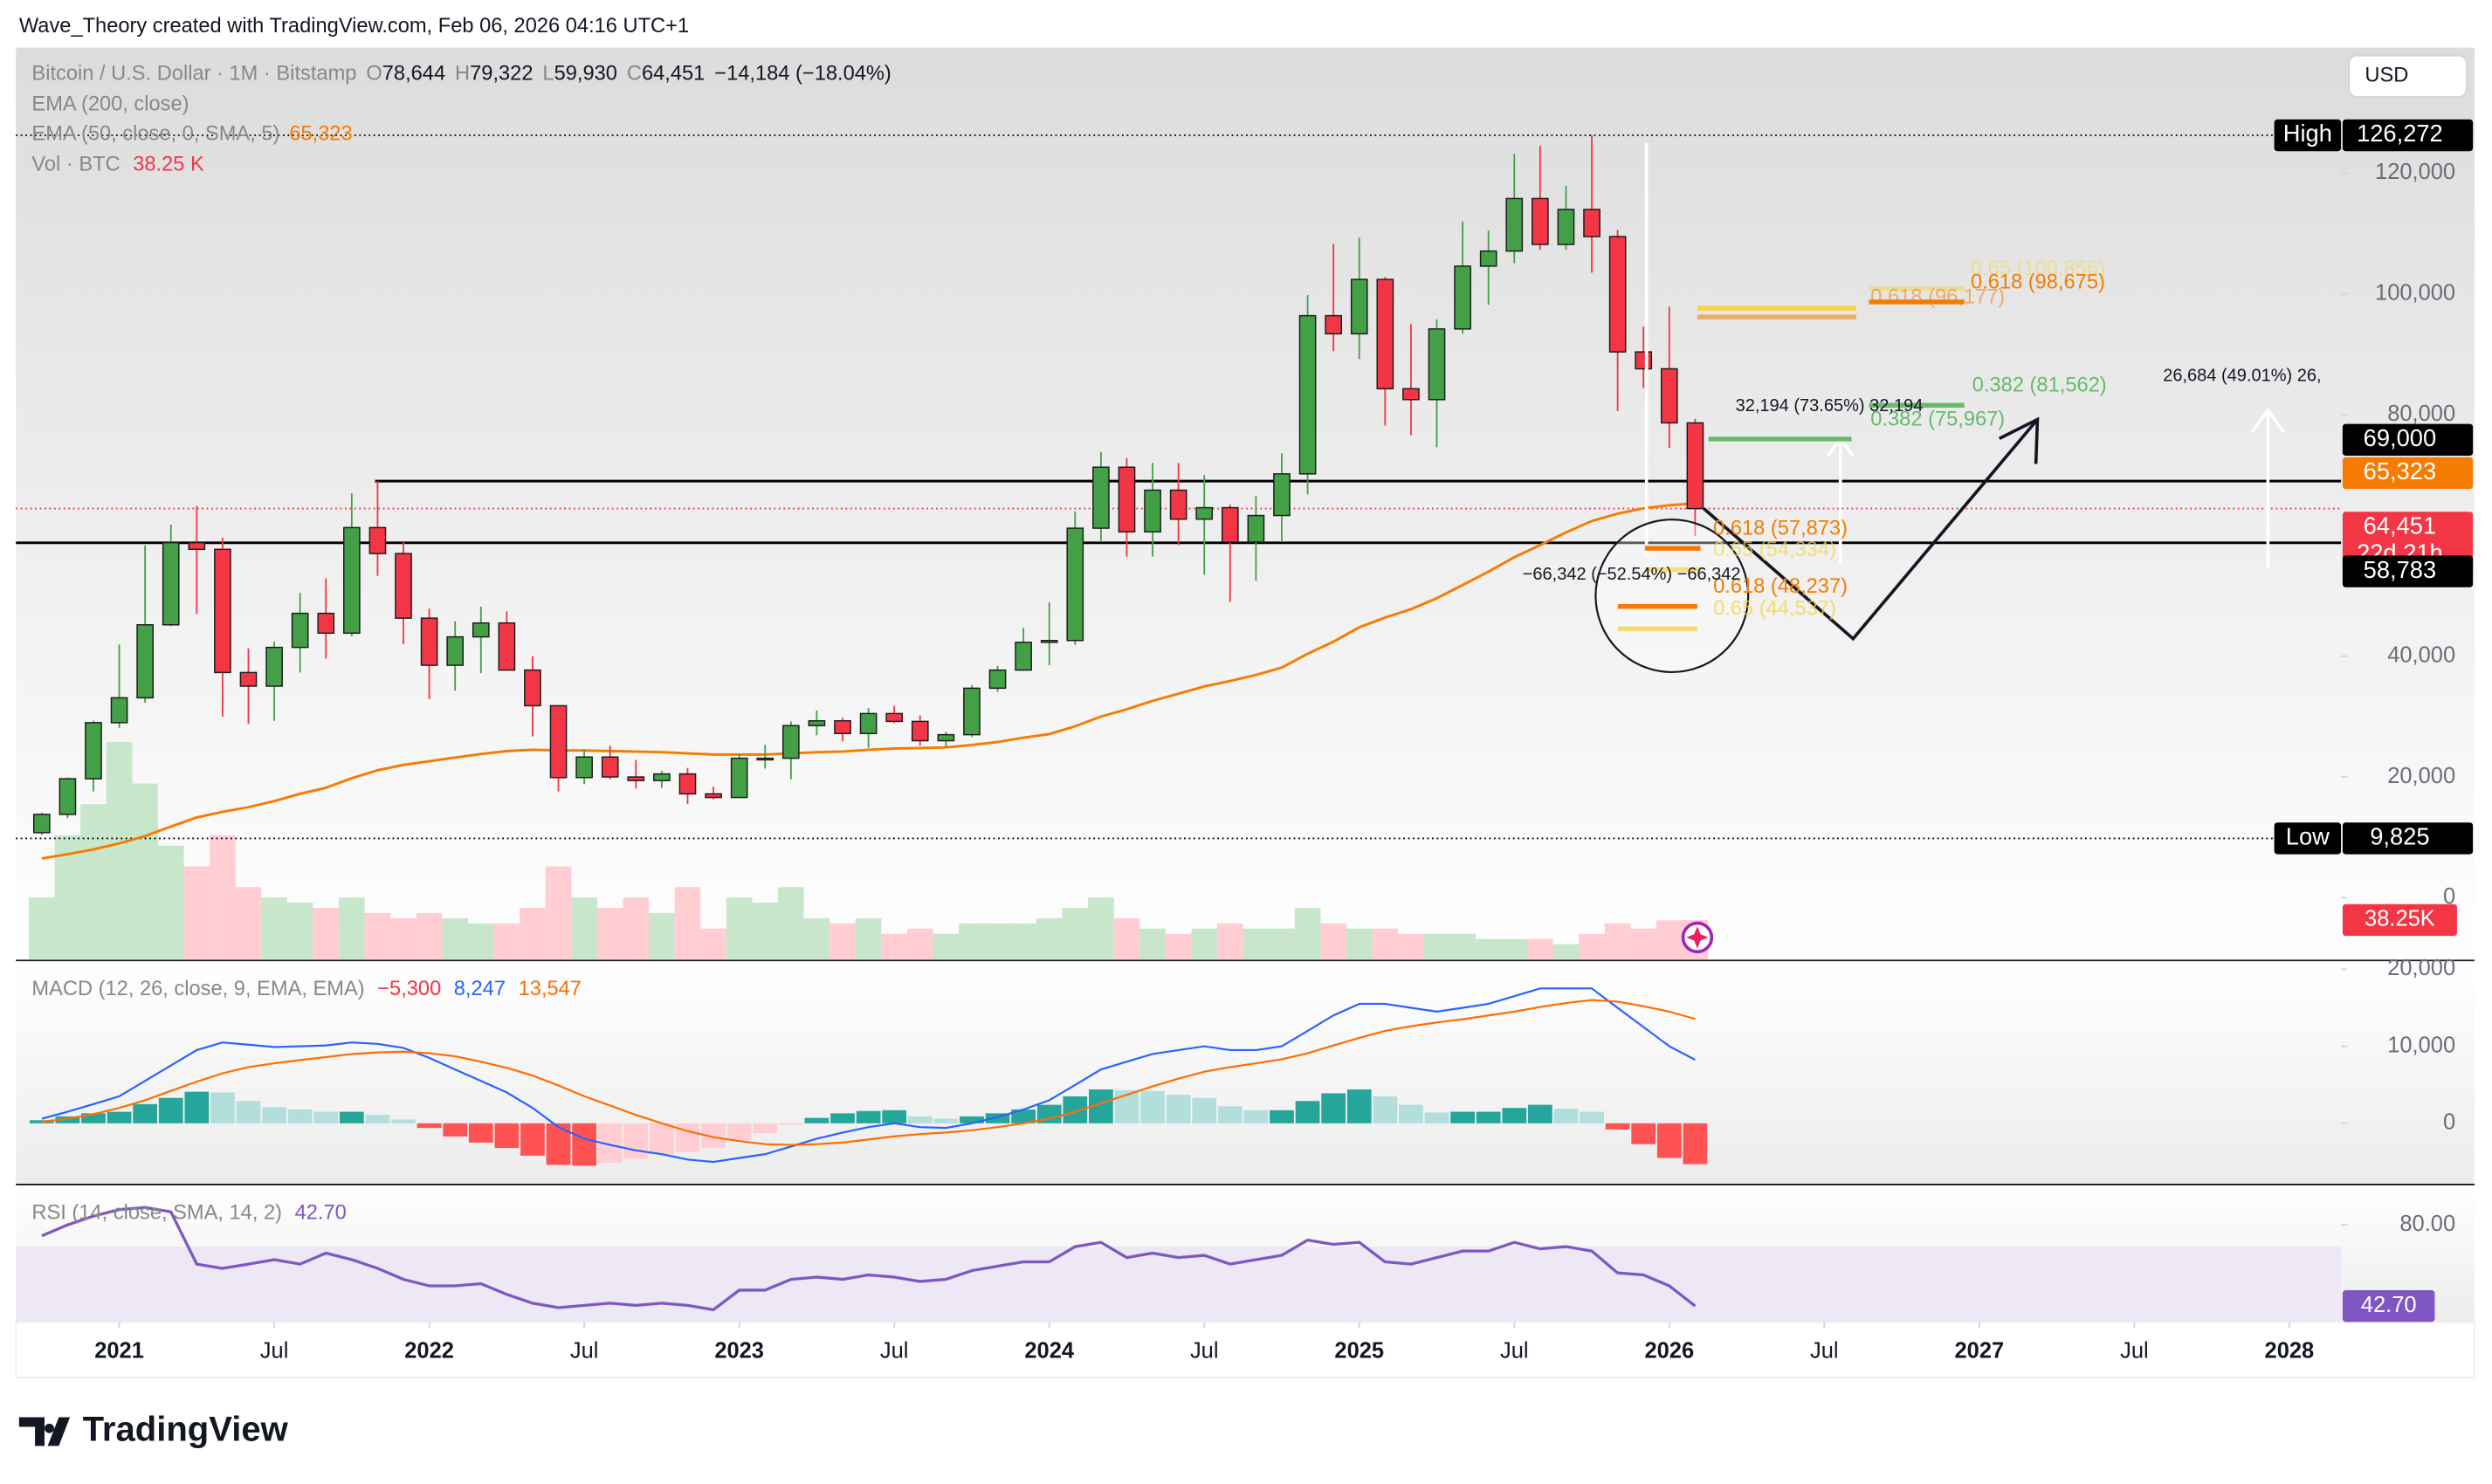  Describe the element at coordinates (2427, 1224) in the screenshot. I see `y-tick-label: 80.00` at that location.